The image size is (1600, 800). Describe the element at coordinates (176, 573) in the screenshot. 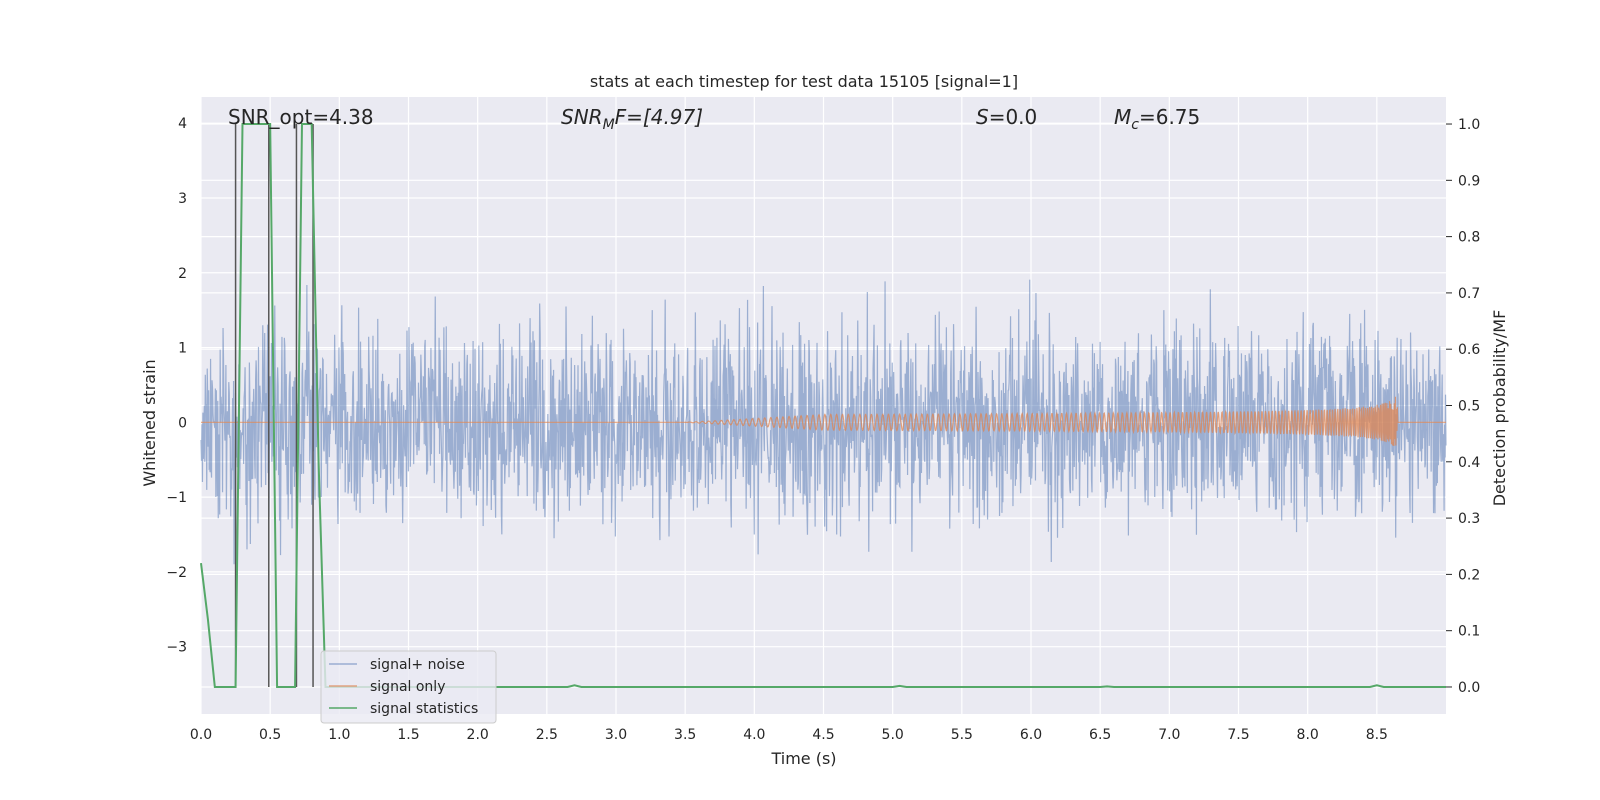

I see `y-left-tick-label: −2` at that location.